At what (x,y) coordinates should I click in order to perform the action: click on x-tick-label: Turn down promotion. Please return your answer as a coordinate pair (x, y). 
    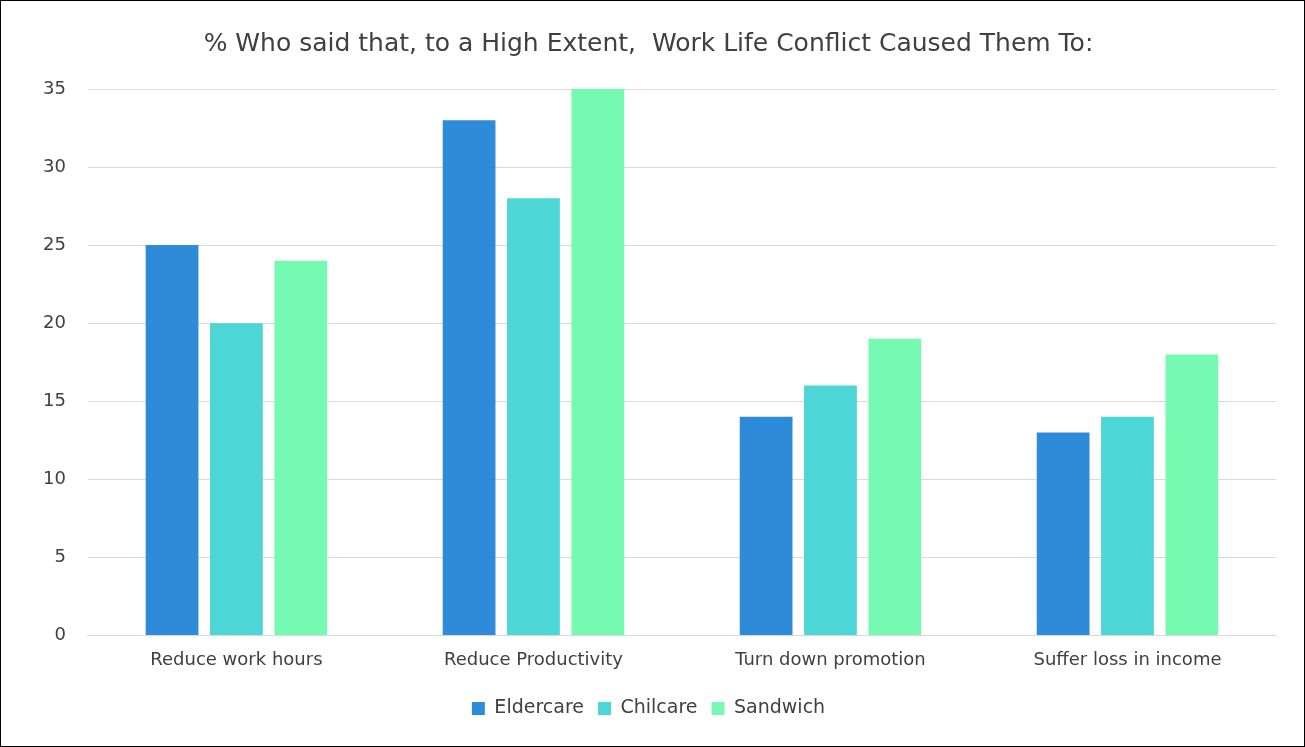
    Looking at the image, I should click on (830, 658).